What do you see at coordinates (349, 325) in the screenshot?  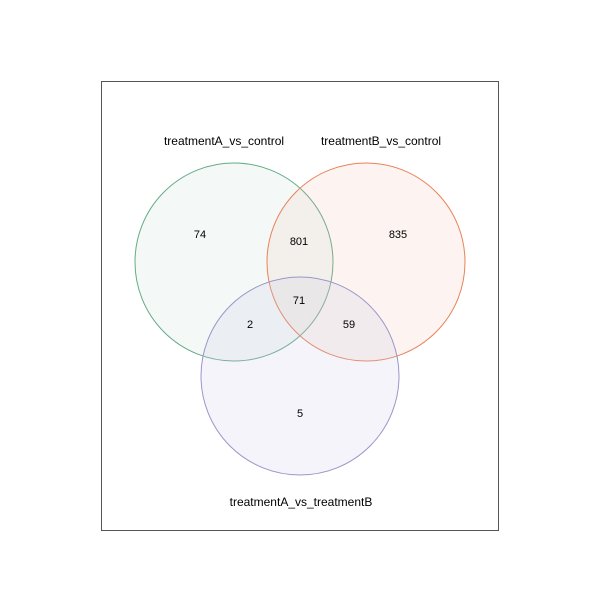 I see `count-treatmentB-vs-control-and-treatmentA-vs-treatmentB: 59` at bounding box center [349, 325].